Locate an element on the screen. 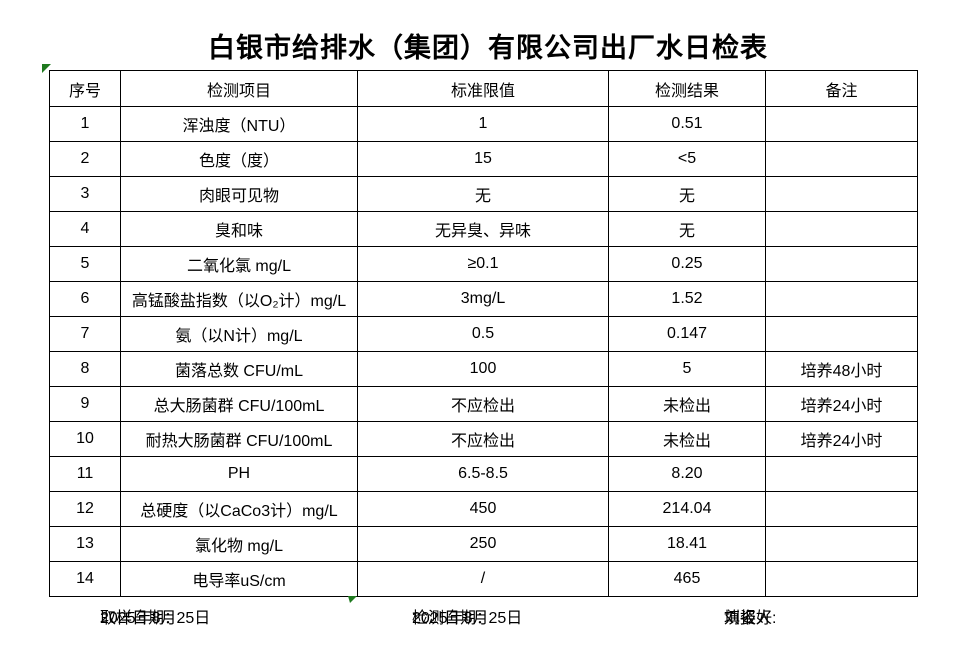  daily-table-header: 序号 检测项目 标准限值 检测结果 备注 is located at coordinates (483, 88).